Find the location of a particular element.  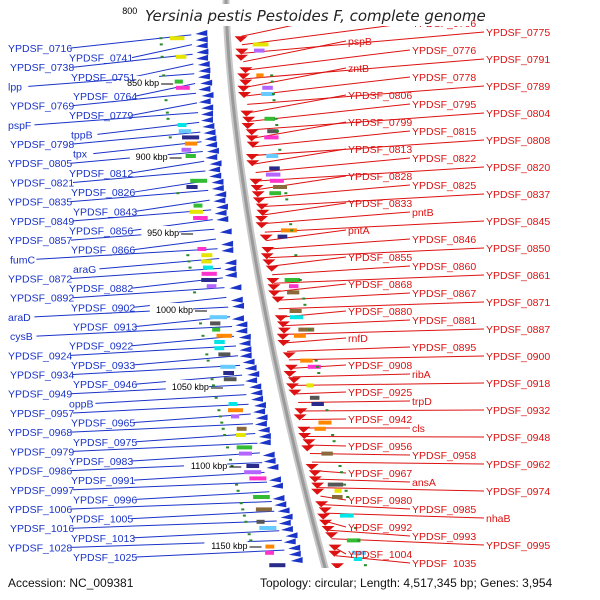

gene-label-left: YPDSF_0991 is located at coordinates (103, 481).